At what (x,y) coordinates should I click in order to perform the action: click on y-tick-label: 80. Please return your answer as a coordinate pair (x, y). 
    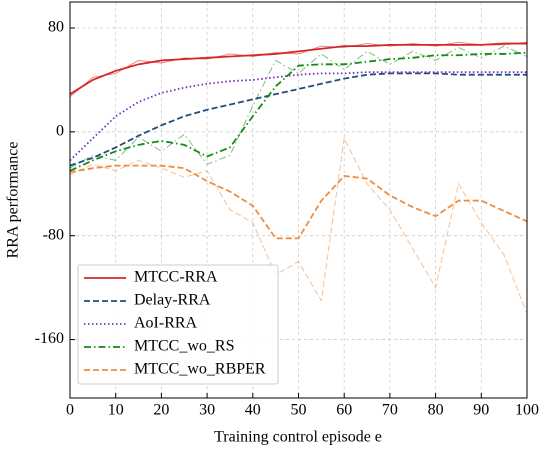
    Looking at the image, I should click on (56, 27).